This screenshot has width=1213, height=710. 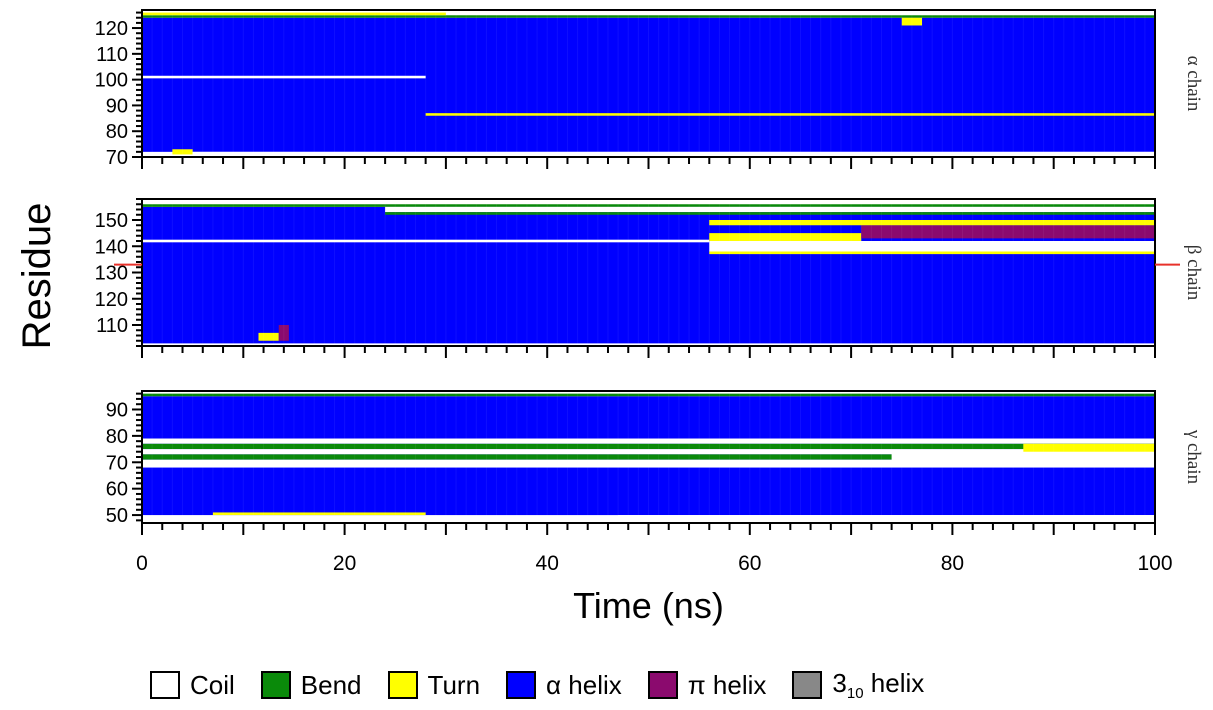 I want to click on panel-1-y-tick-label: 120, so click(x=111, y=300).